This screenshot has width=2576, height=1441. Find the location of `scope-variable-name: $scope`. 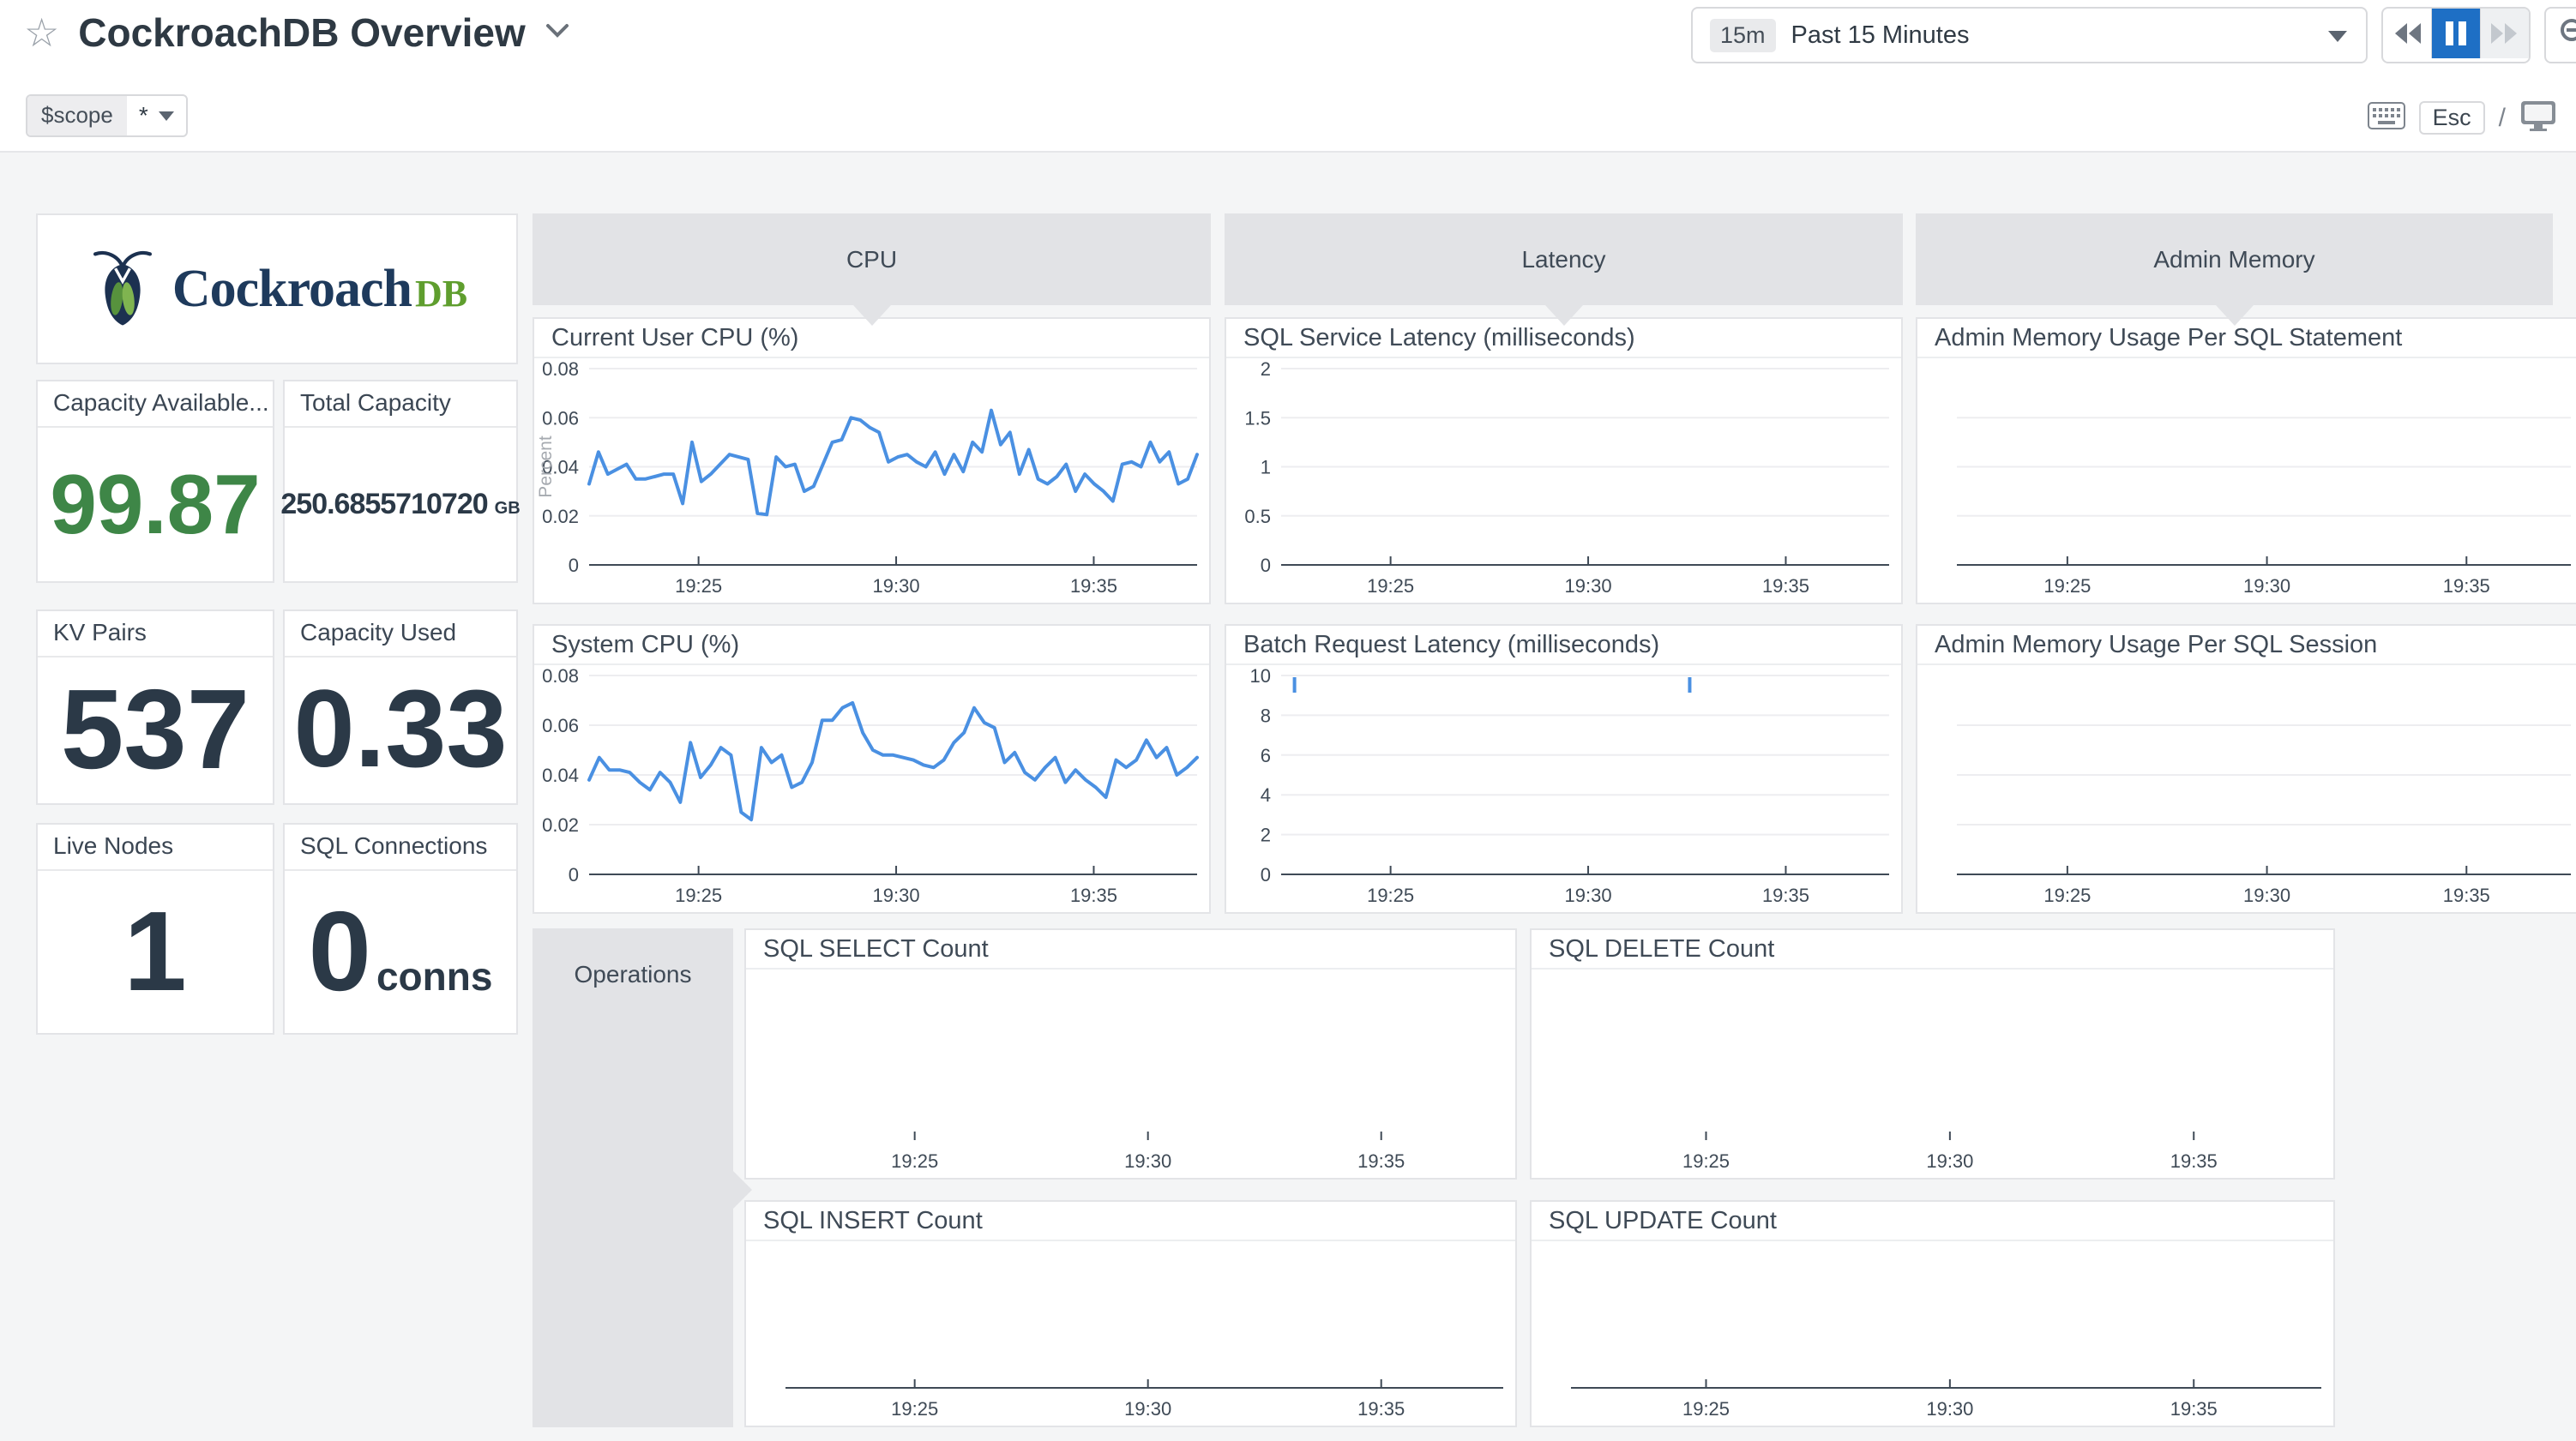

scope-variable-name: $scope is located at coordinates (77, 115).